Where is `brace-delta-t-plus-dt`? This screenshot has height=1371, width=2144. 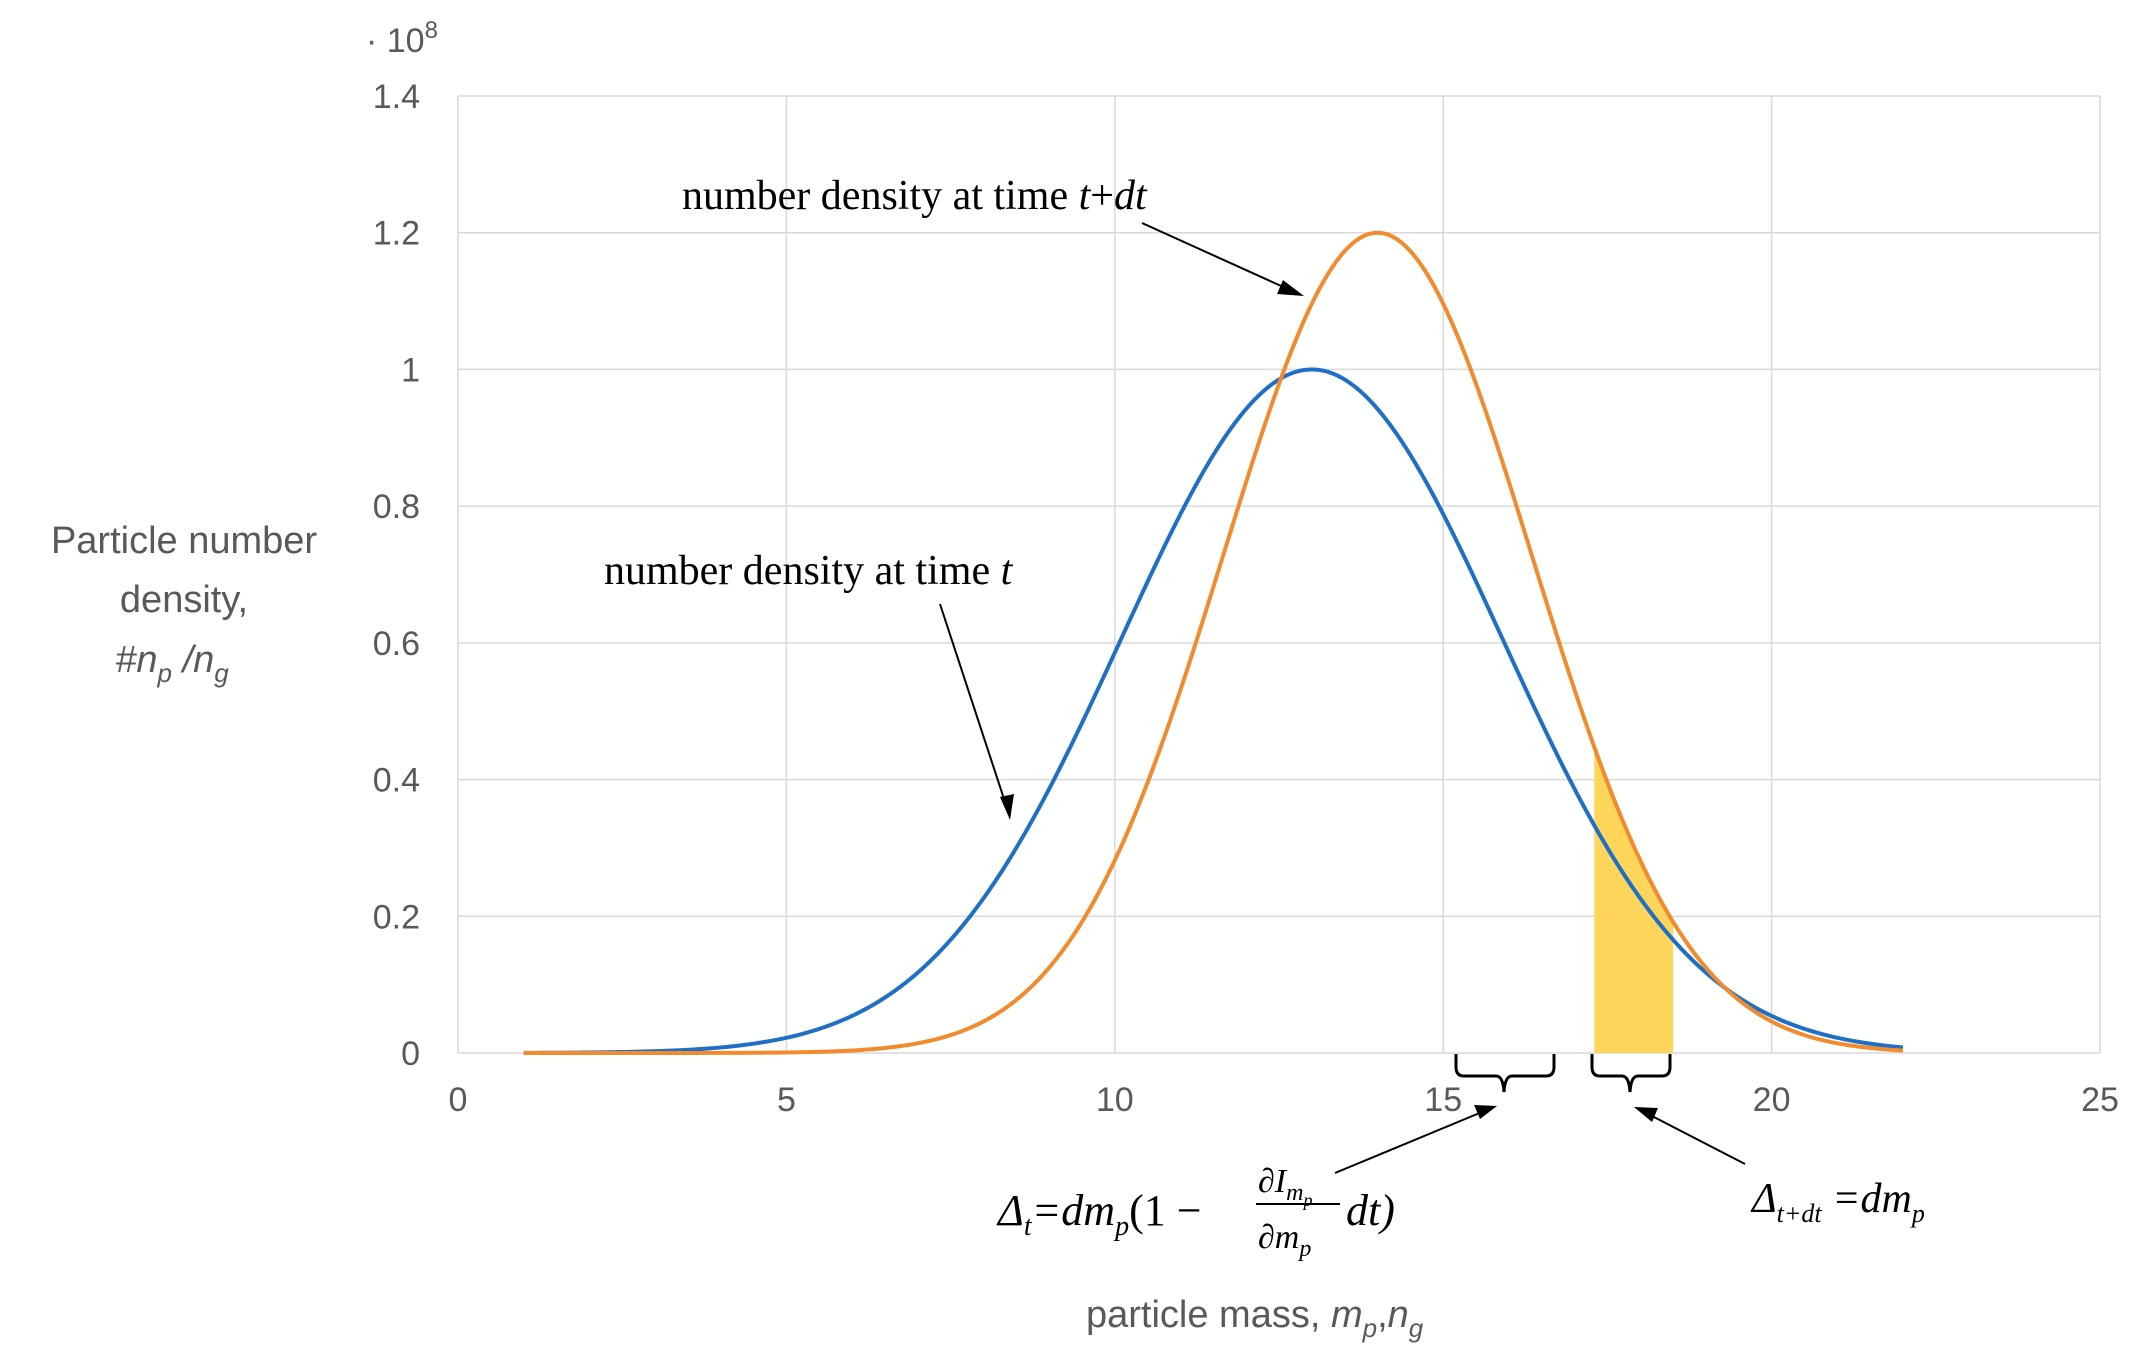
brace-delta-t-plus-dt is located at coordinates (1631, 1073).